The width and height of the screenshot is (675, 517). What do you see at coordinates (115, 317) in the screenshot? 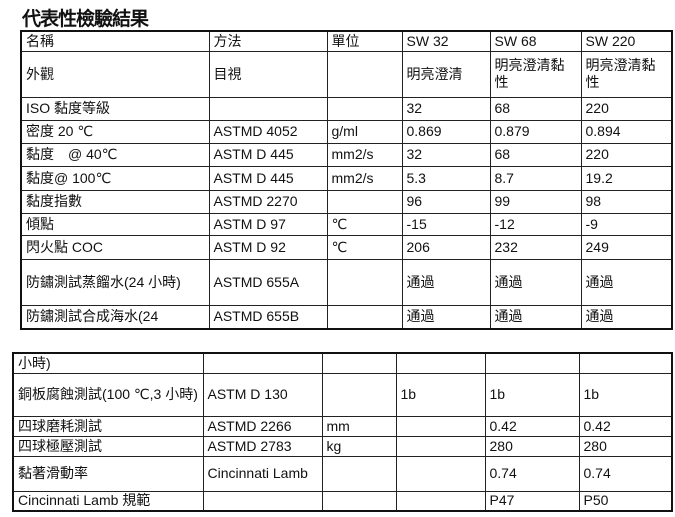
I see `table-cell: 防鏽測試合成海水(24` at bounding box center [115, 317].